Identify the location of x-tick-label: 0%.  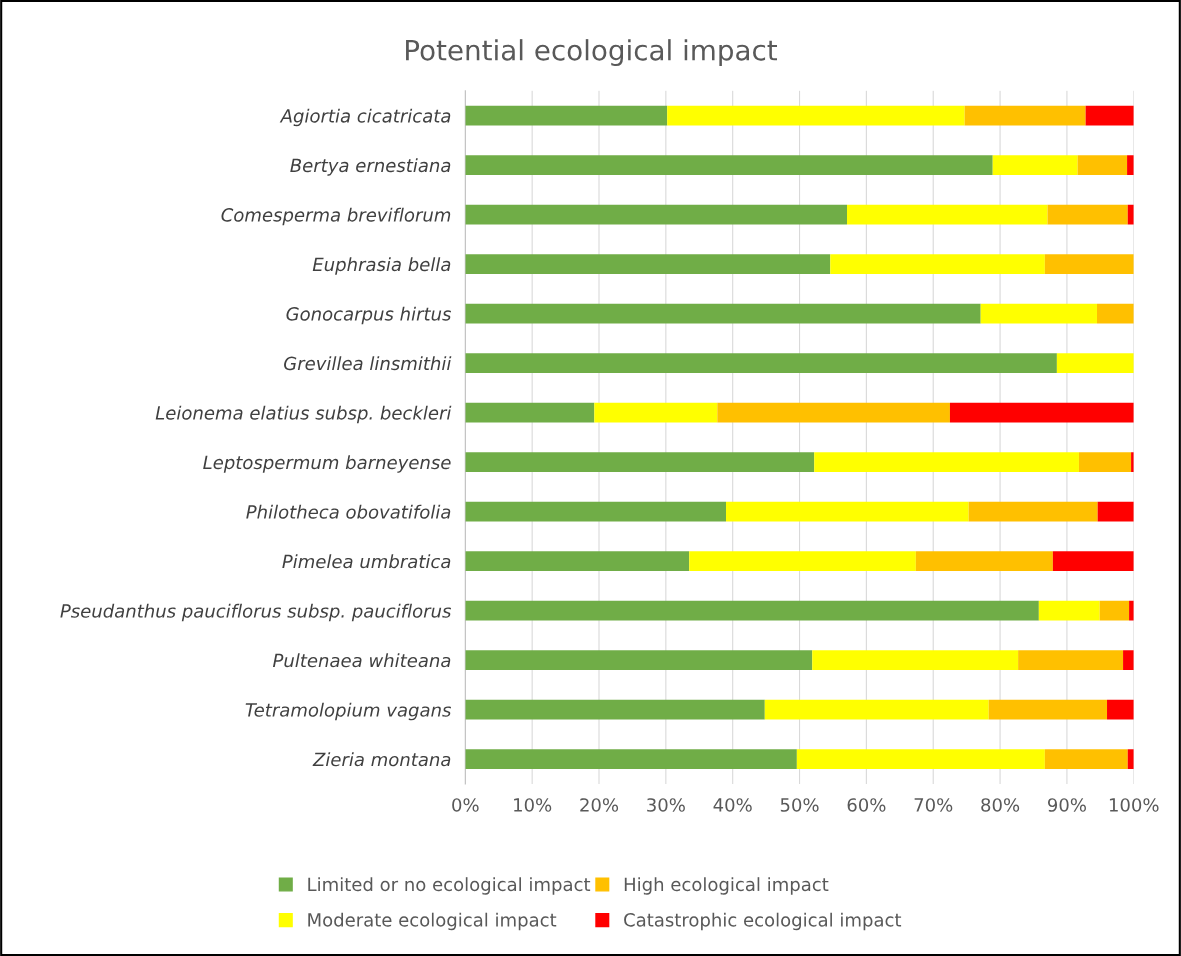
(465, 805).